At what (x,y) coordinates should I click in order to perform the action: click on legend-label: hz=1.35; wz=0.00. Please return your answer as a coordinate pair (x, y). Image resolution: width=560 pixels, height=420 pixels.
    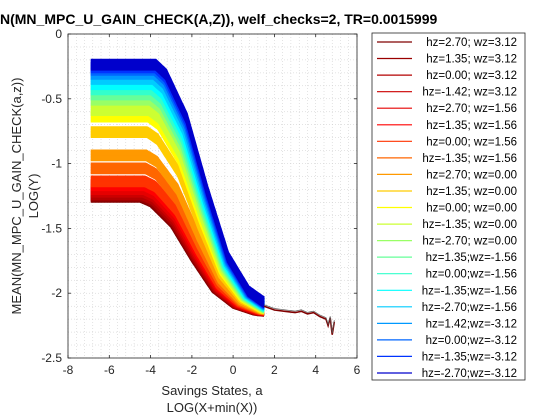
    Looking at the image, I should click on (471, 192).